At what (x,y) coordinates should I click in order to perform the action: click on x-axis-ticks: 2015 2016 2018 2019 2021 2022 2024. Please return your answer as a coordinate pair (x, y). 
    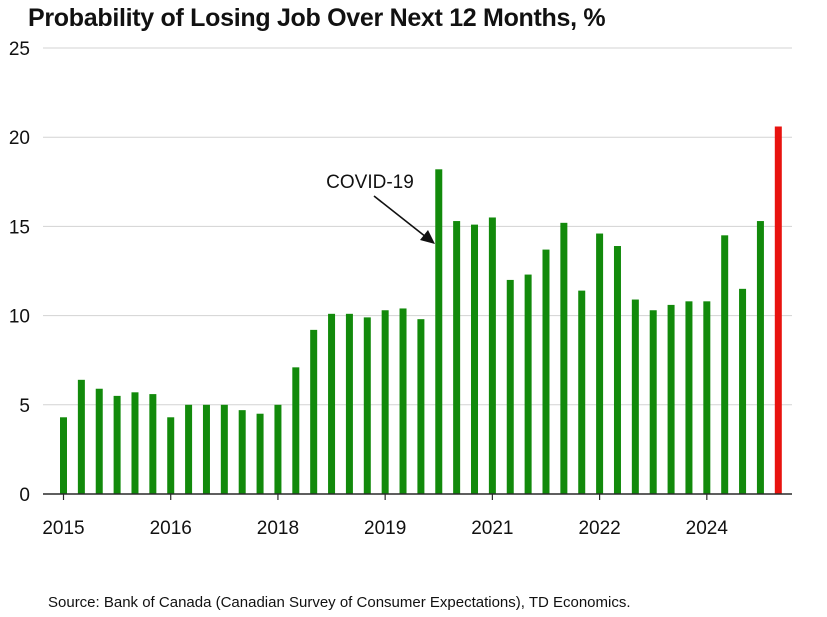
    Looking at the image, I should click on (385, 516).